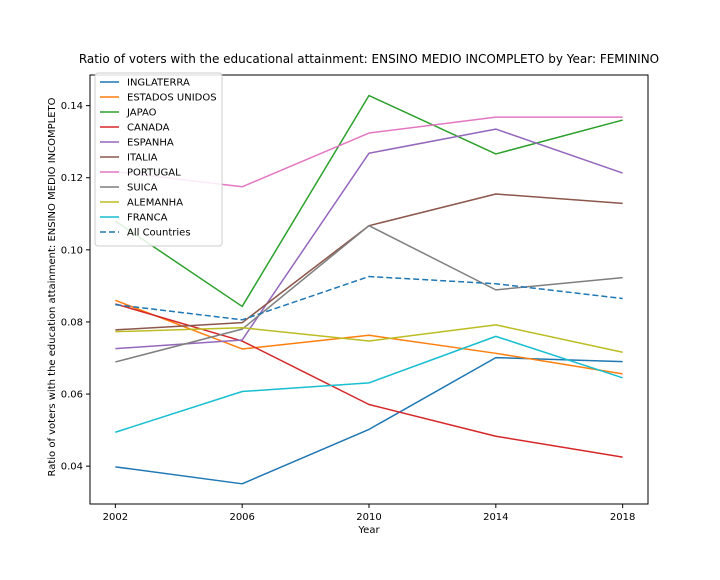 The height and width of the screenshot is (580, 720). What do you see at coordinates (142, 188) in the screenshot?
I see `legend-label-7: SUICA` at bounding box center [142, 188].